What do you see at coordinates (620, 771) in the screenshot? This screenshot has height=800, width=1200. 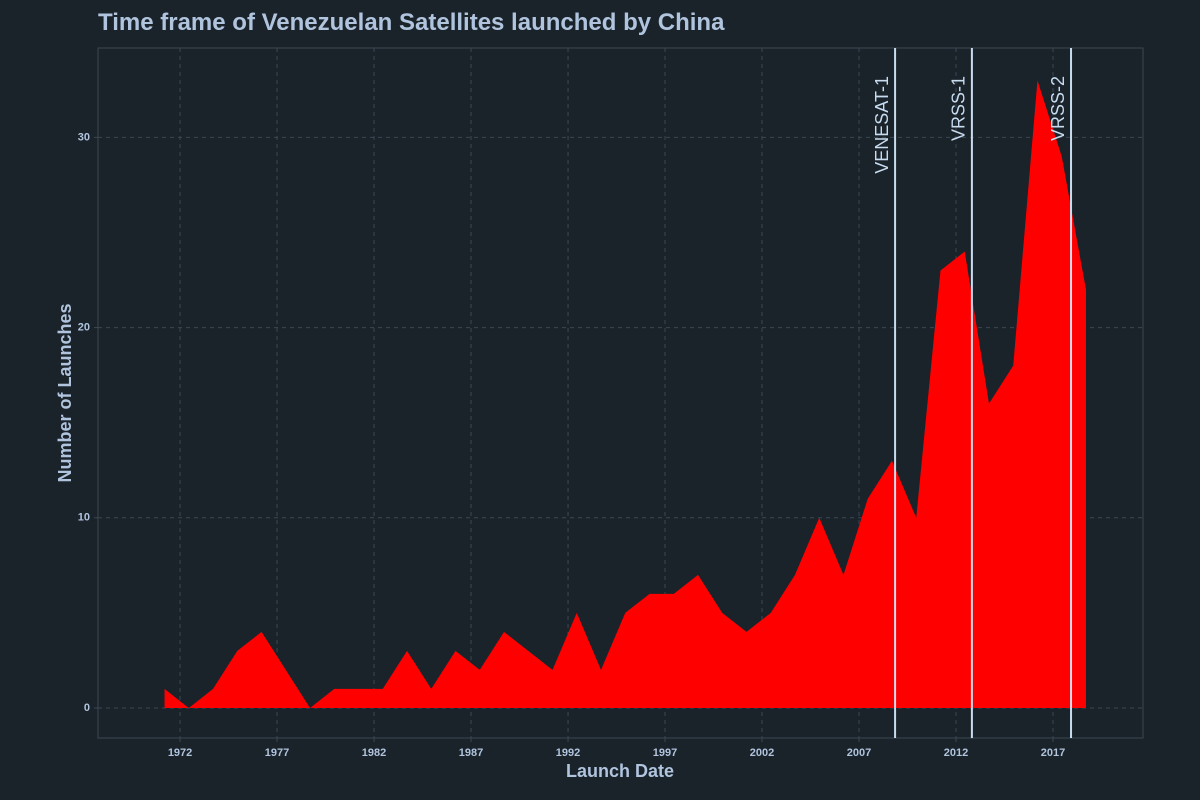 I see `x-axis-label: Launch Date` at bounding box center [620, 771].